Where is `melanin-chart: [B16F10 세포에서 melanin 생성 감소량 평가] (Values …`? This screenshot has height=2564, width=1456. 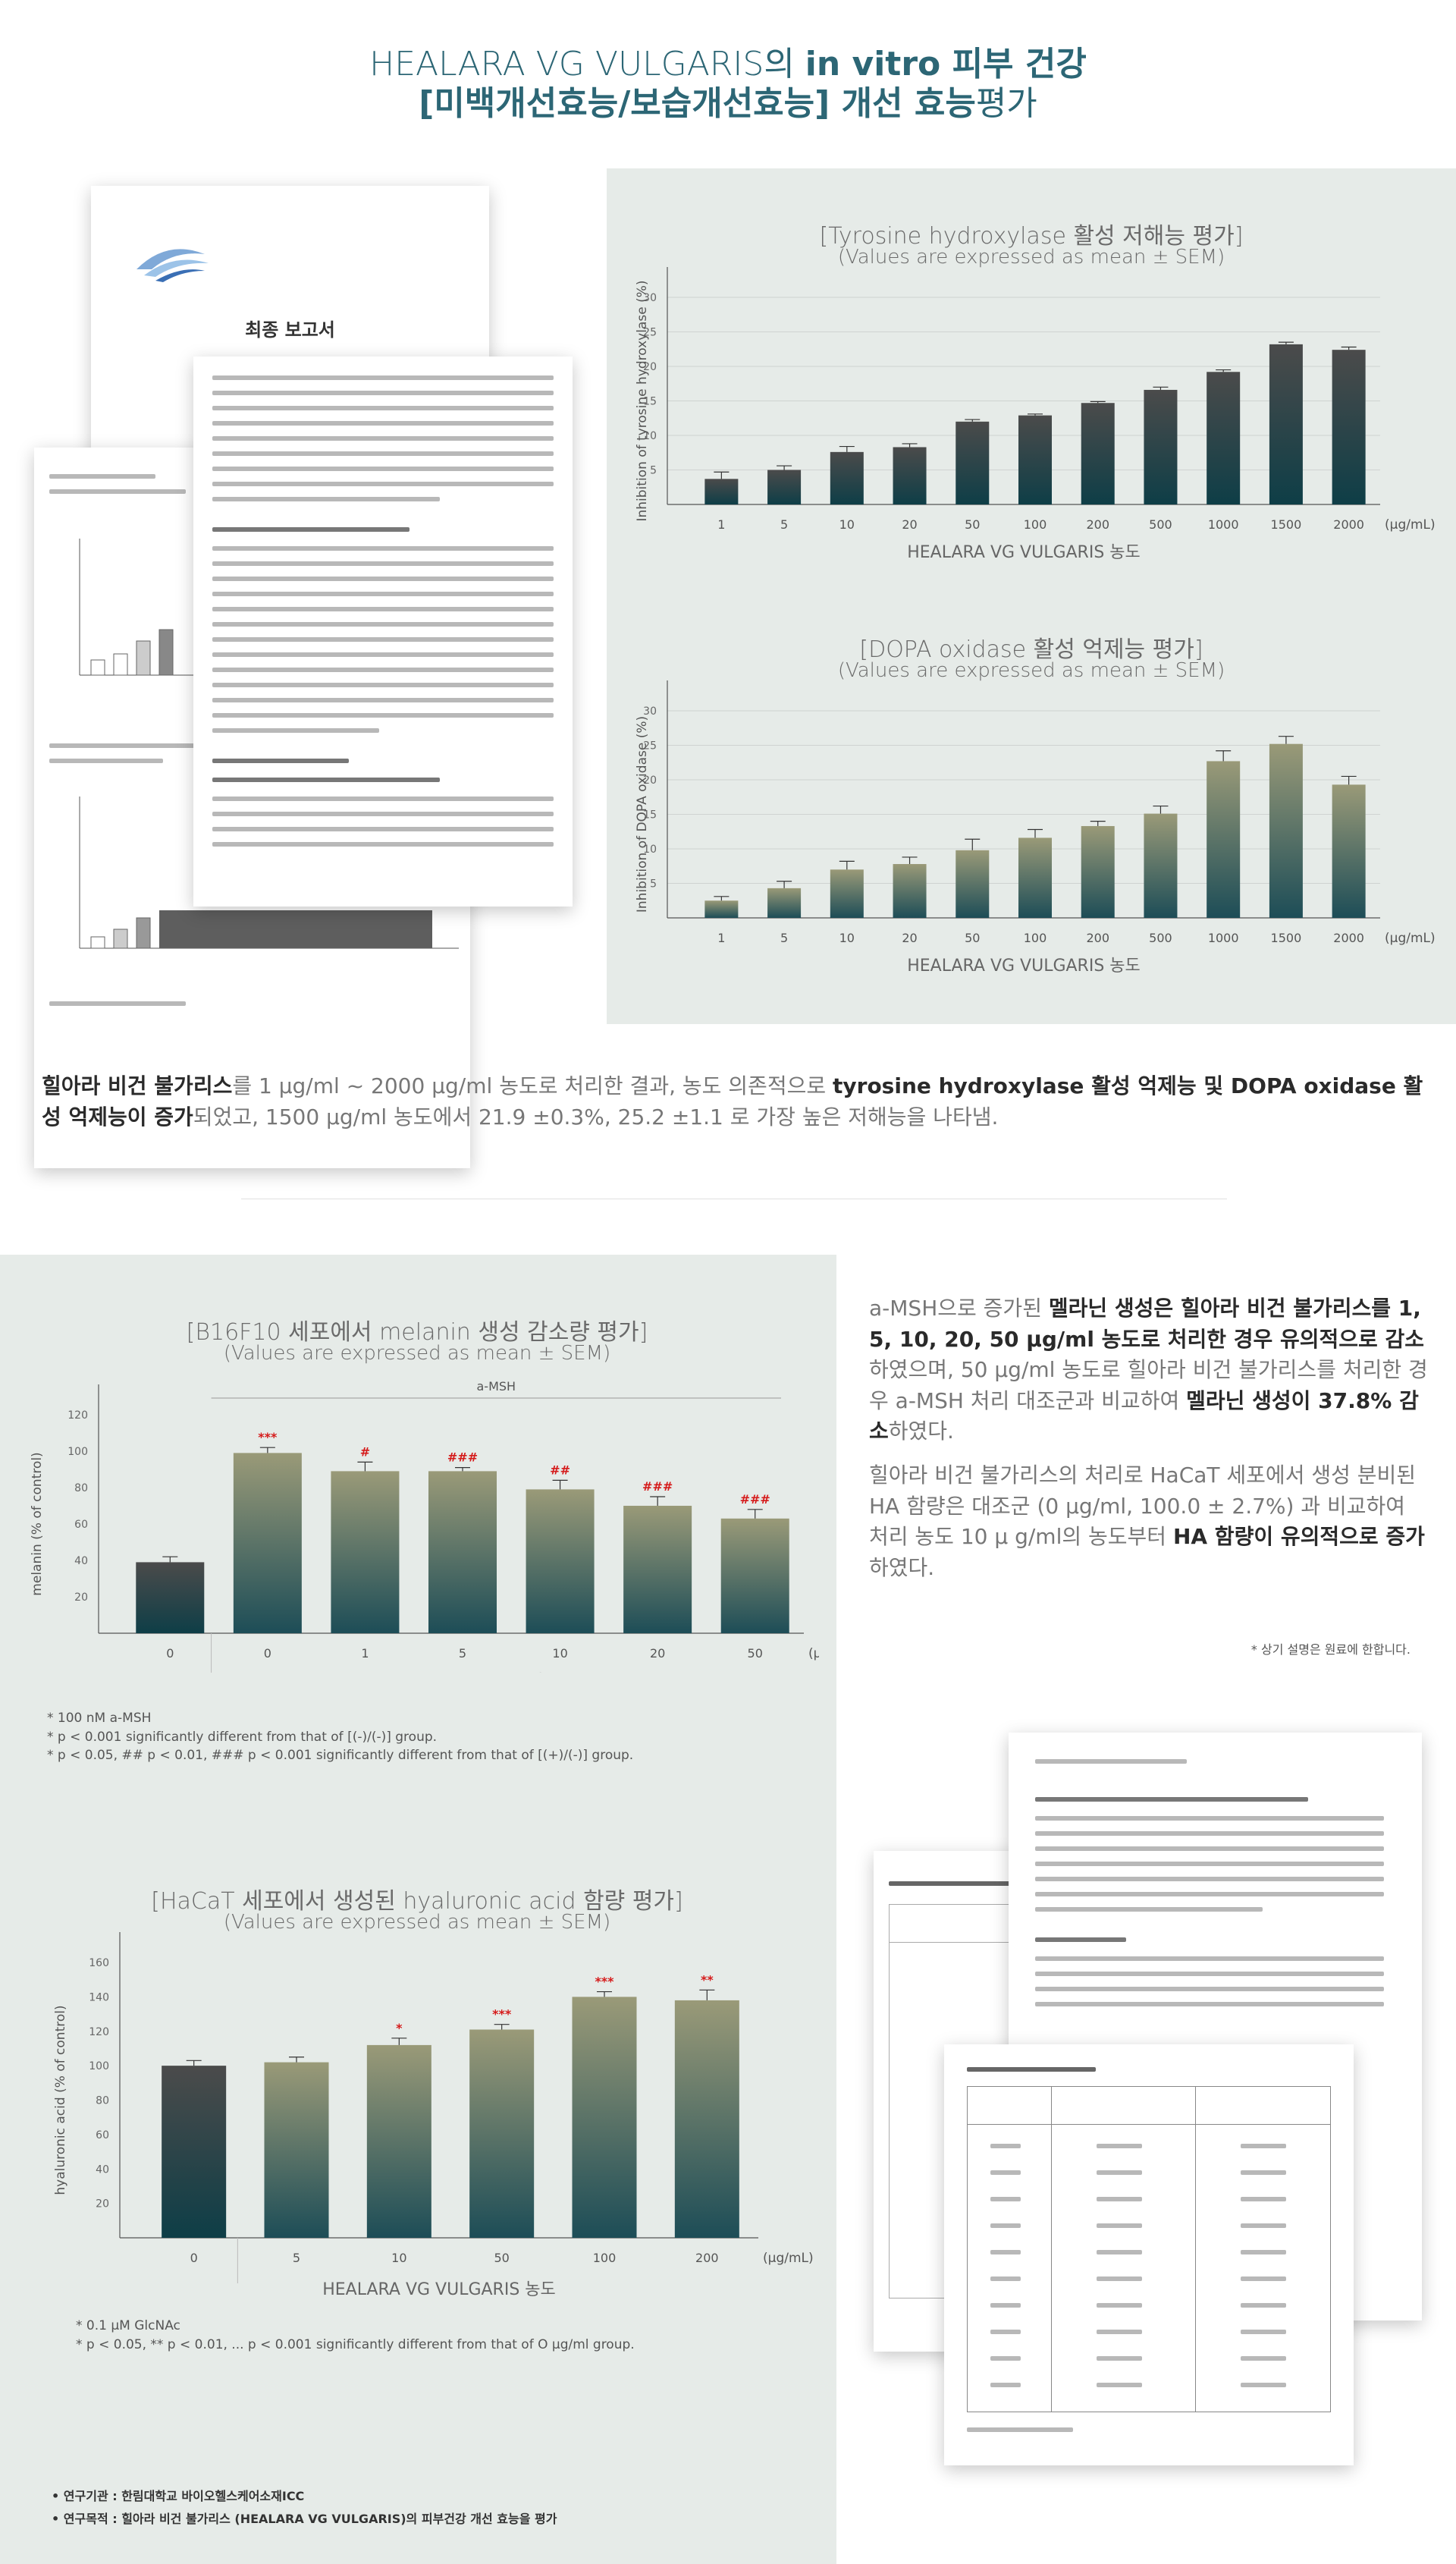 melanin-chart: [B16F10 세포에서 melanin 생성 감소량 평가] (Values … is located at coordinates (417, 1491).